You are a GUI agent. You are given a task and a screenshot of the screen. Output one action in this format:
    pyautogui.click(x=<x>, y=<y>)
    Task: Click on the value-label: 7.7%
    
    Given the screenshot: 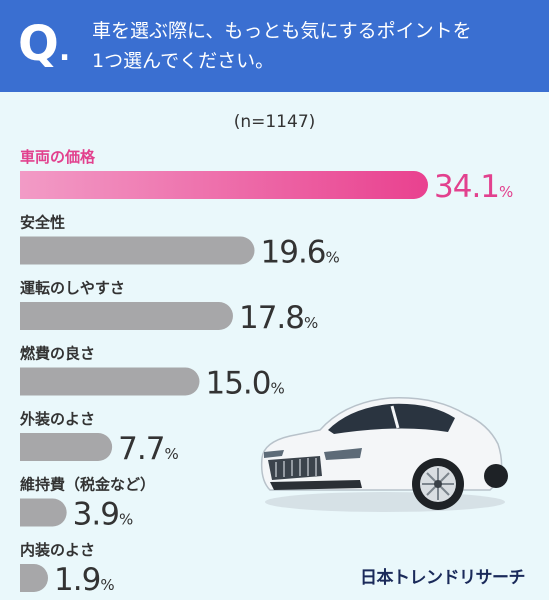 What is the action you would take?
    pyautogui.click(x=148, y=449)
    